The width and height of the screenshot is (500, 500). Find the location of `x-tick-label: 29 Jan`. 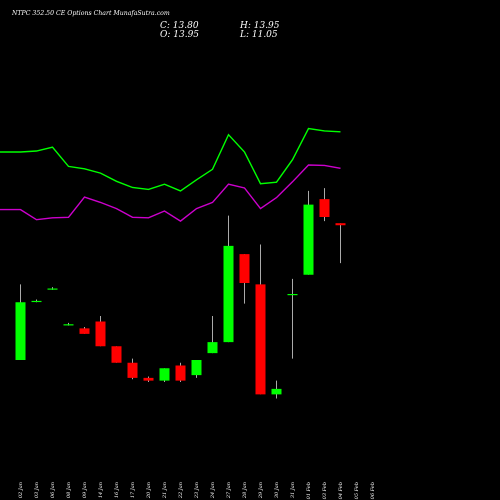

x-tick-label: 29 Jan is located at coordinates (261, 490).